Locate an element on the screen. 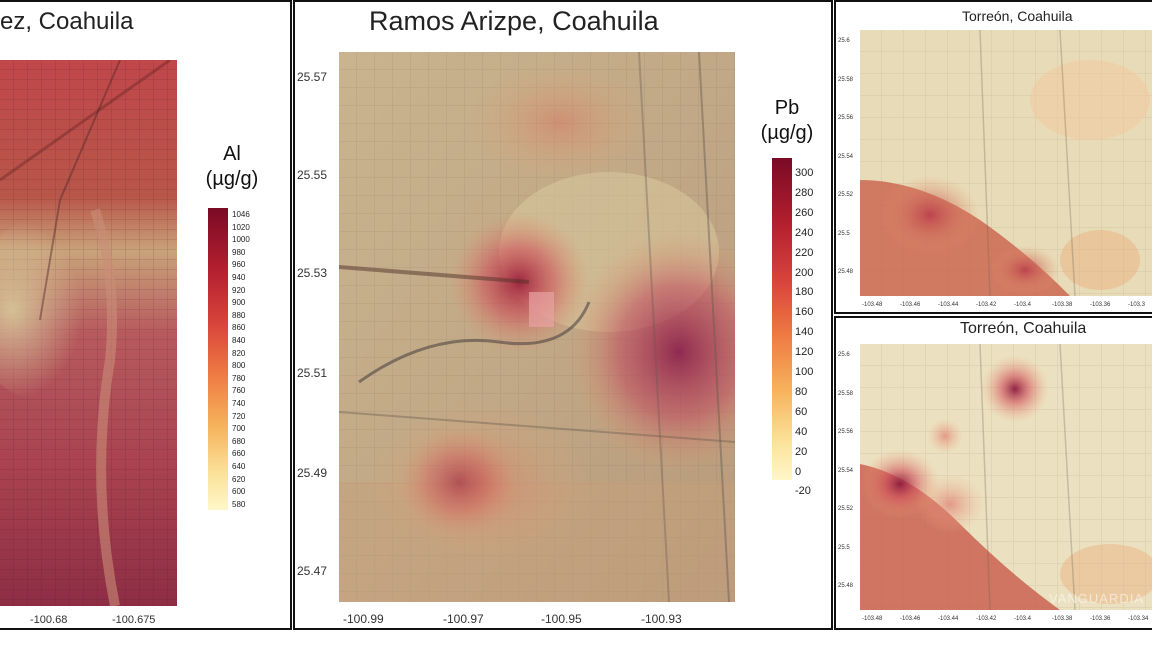  center-legend-label: 20 is located at coordinates (801, 451).